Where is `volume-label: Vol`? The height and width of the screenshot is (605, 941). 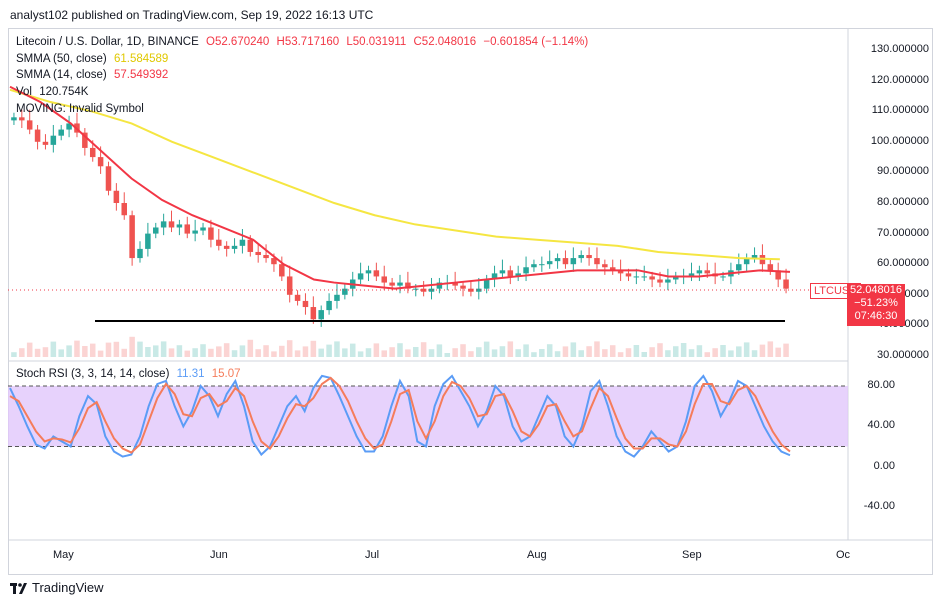 volume-label: Vol is located at coordinates (24, 92).